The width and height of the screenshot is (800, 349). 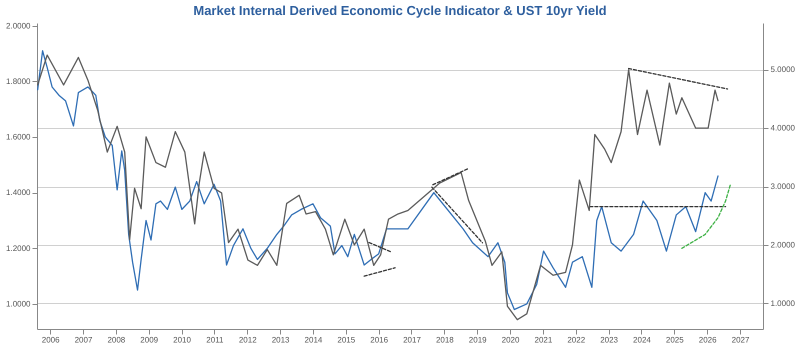 I want to click on x-tick-label: 2008, so click(x=116, y=340).